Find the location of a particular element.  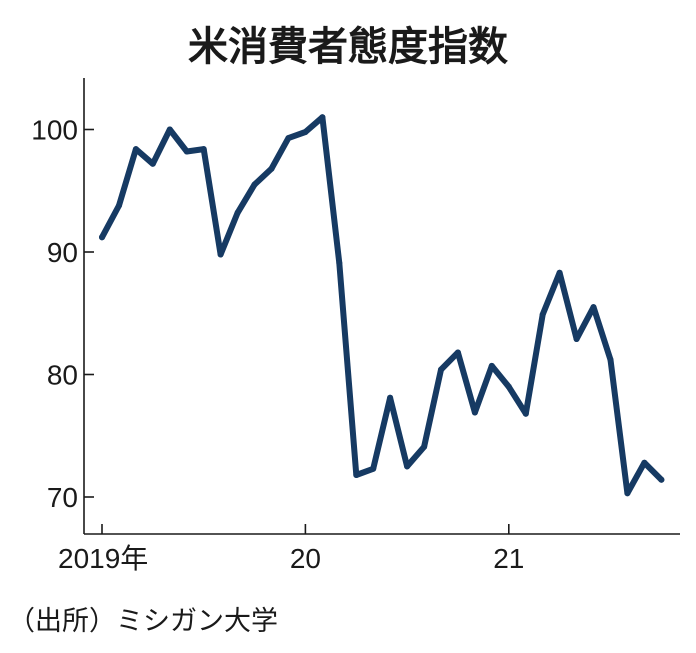

source-note: （出所）ミシガン大学 is located at coordinates (143, 621).